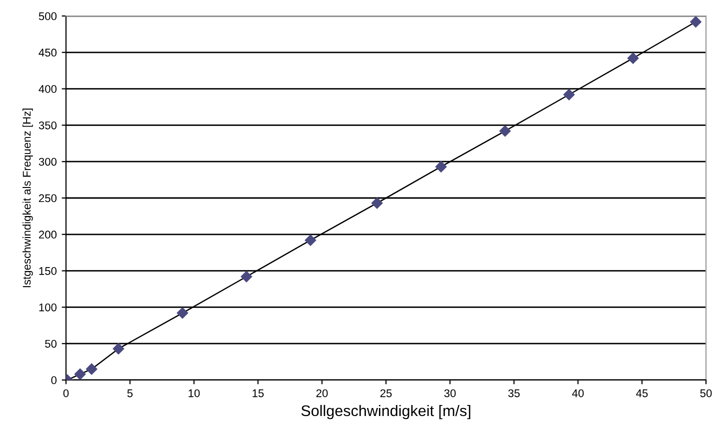 This screenshot has width=724, height=441. What do you see at coordinates (385, 412) in the screenshot?
I see `x-axis-title: Sollgeschwindigkeit [m/s]` at bounding box center [385, 412].